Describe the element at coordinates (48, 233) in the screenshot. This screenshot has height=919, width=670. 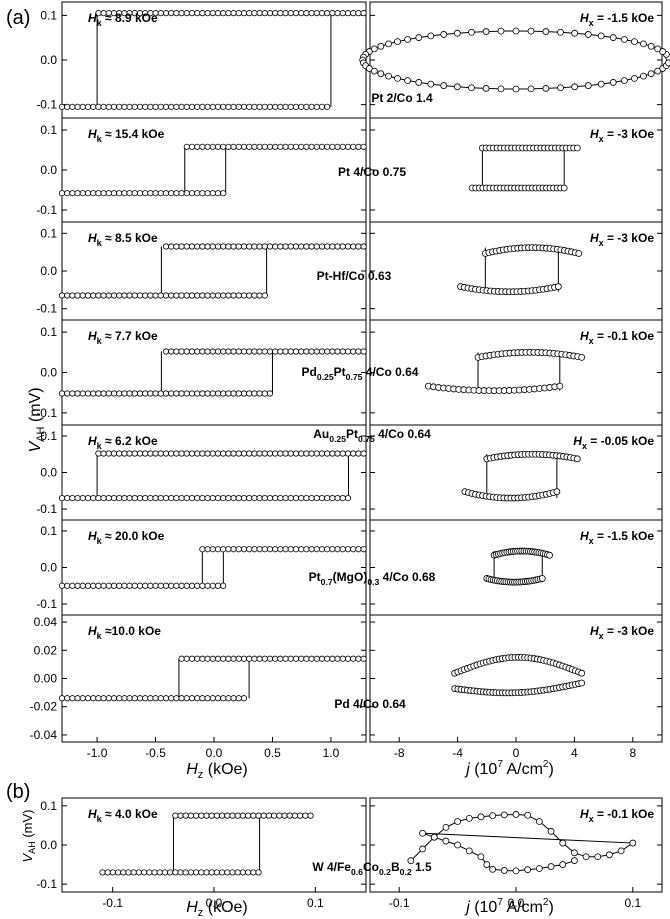
I see `y-tick-label: 0.1` at that location.